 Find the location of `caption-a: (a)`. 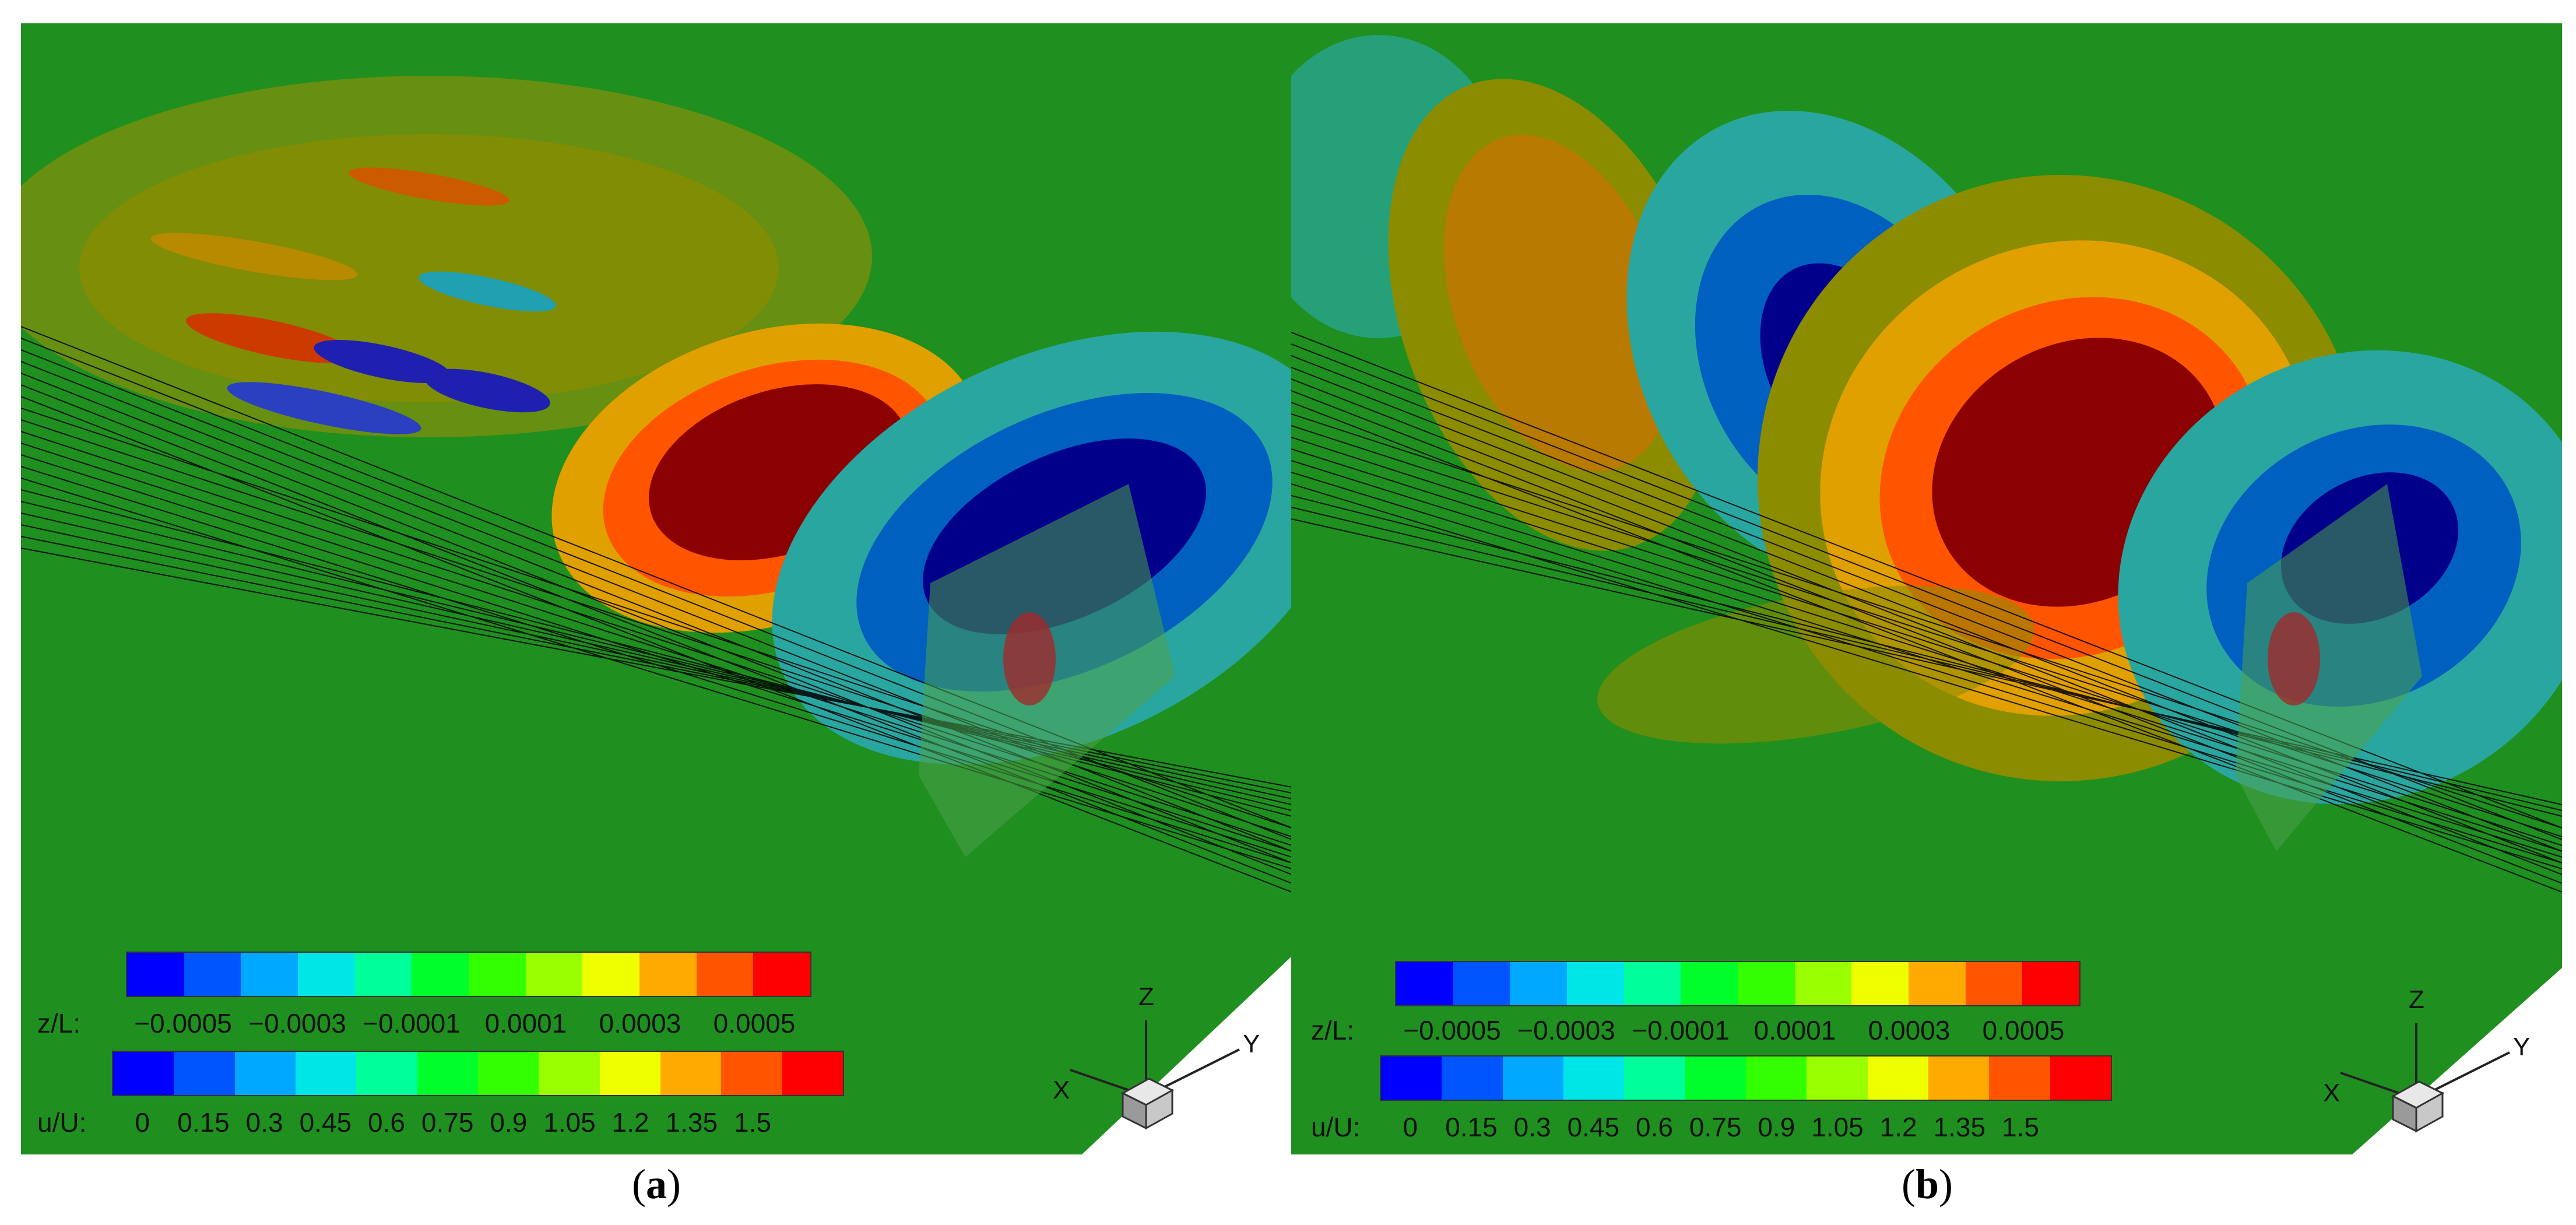

caption-a: (a) is located at coordinates (656, 1184).